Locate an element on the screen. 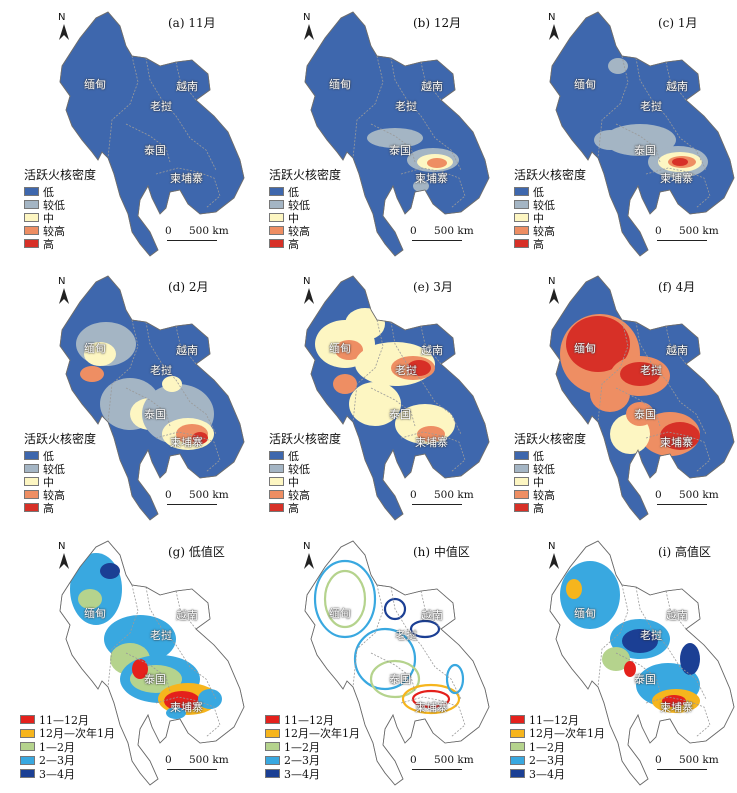 Image resolution: width=737 pixels, height=793 pixels. legend-label: 1—2月 is located at coordinates (57, 747).